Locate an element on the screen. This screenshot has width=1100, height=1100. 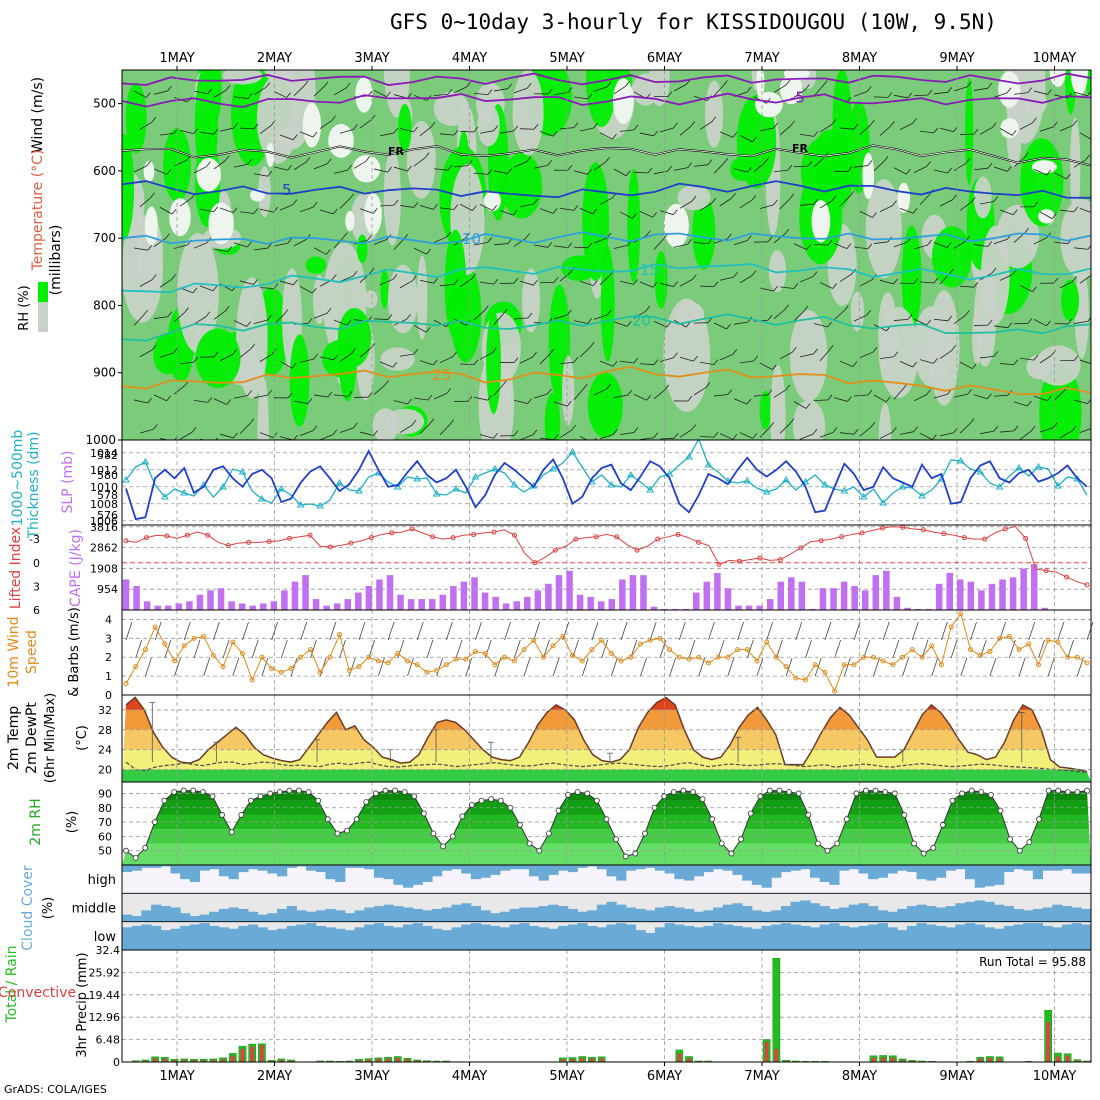
pressure-tick-label: 700 is located at coordinates (104, 238).